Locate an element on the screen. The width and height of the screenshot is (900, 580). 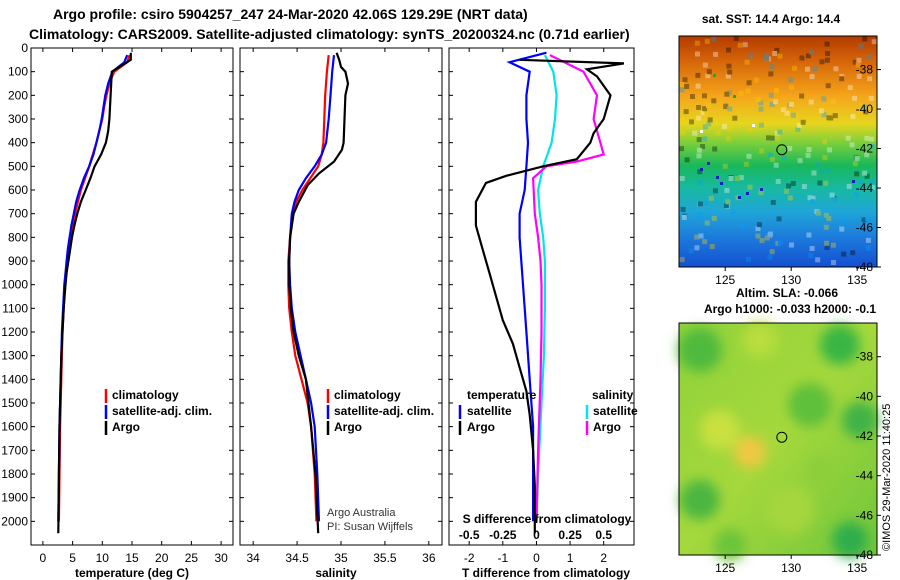
credit-argo-australia: Argo Australia is located at coordinates (361, 513).